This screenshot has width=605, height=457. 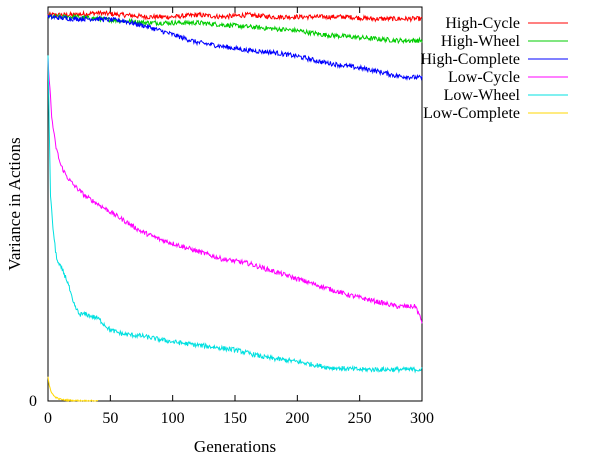 What do you see at coordinates (235, 16) in the screenshot?
I see `series-line-high-cycle` at bounding box center [235, 16].